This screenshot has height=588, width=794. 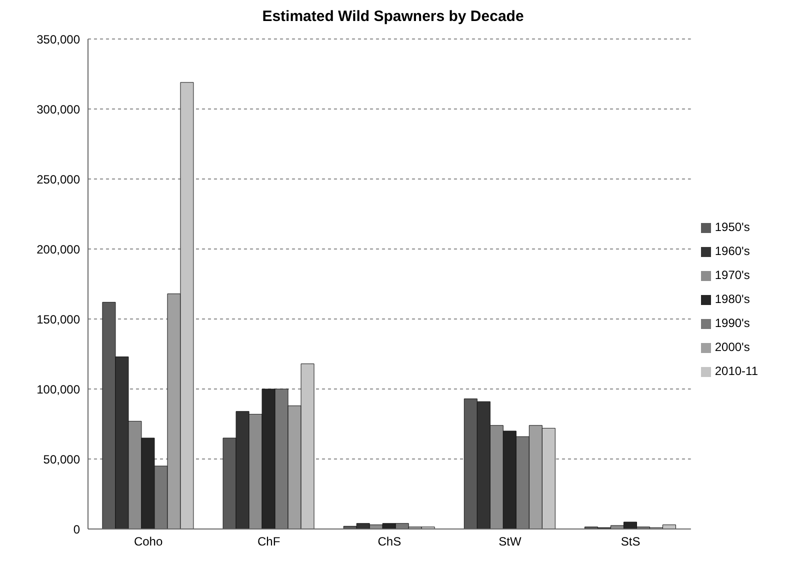 What do you see at coordinates (269, 541) in the screenshot?
I see `x-tick-label: ChF` at bounding box center [269, 541].